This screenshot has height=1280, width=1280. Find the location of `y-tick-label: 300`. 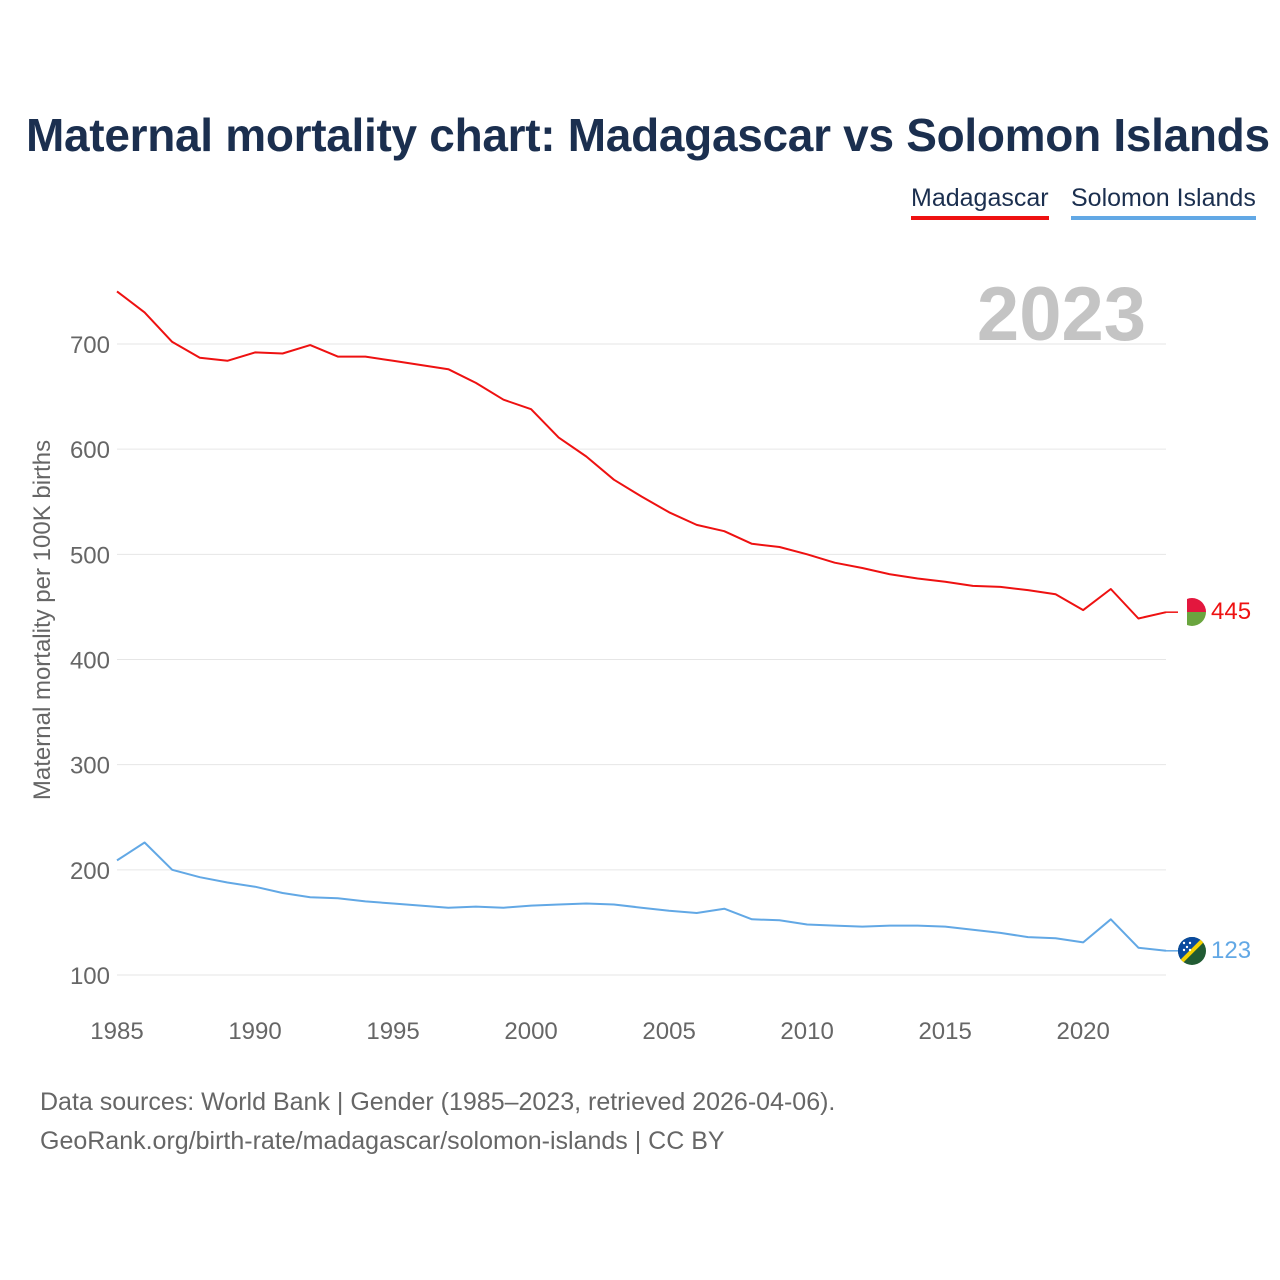

y-tick-label: 300 is located at coordinates (90, 766).